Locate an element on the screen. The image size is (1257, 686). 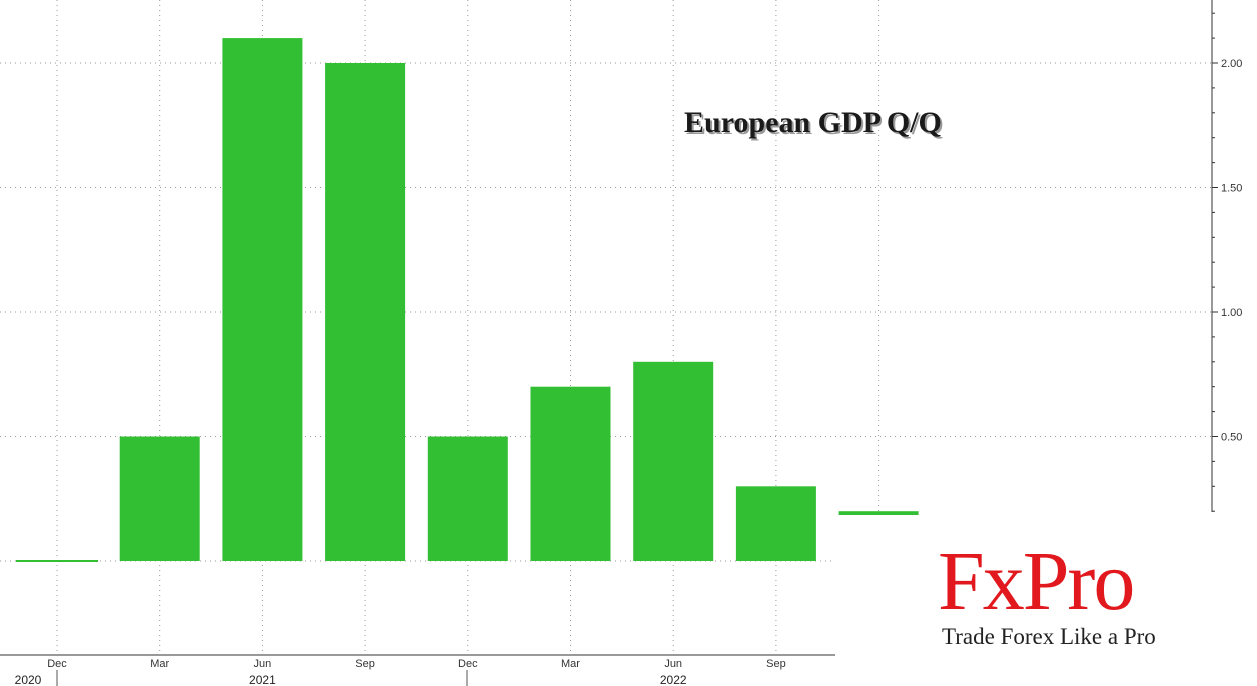
y-tick-label: 1.00 is located at coordinates (1231, 313).